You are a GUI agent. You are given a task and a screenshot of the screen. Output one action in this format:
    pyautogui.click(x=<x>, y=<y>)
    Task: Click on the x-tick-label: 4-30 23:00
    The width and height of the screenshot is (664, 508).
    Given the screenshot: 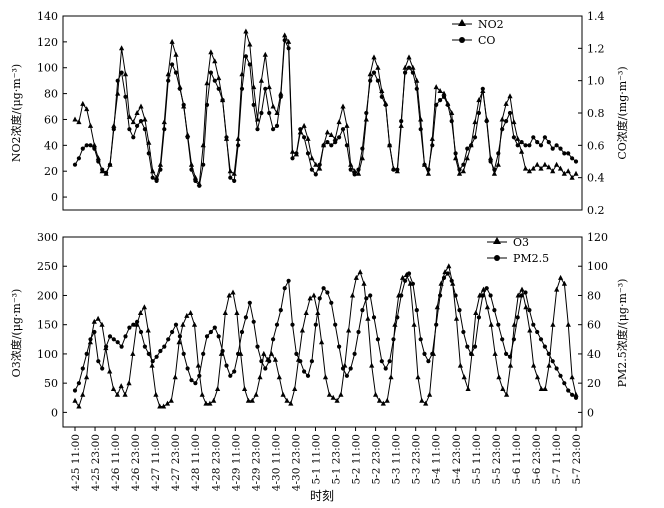 What is the action you would take?
    pyautogui.click(x=296, y=462)
    